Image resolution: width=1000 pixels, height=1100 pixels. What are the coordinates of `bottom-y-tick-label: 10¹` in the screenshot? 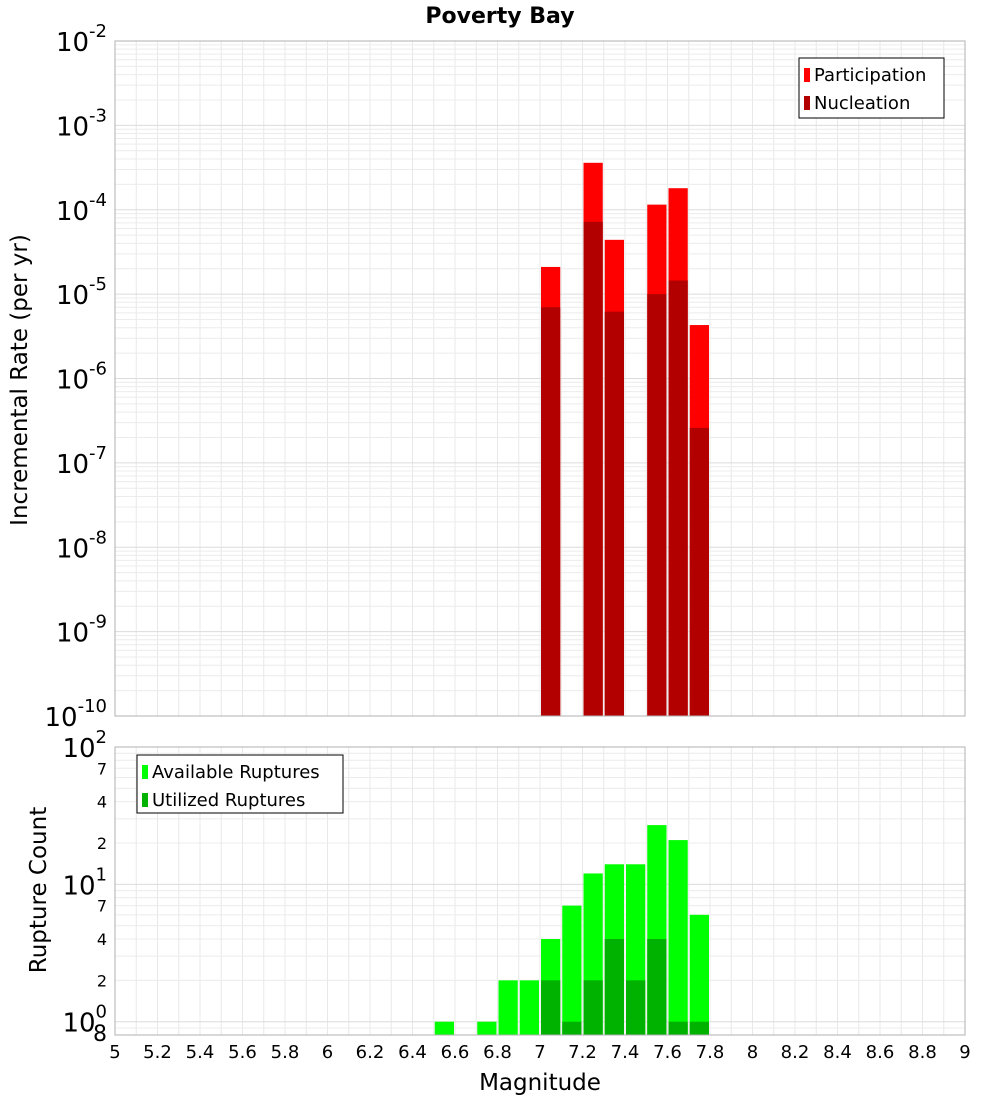 It's located at (84, 882).